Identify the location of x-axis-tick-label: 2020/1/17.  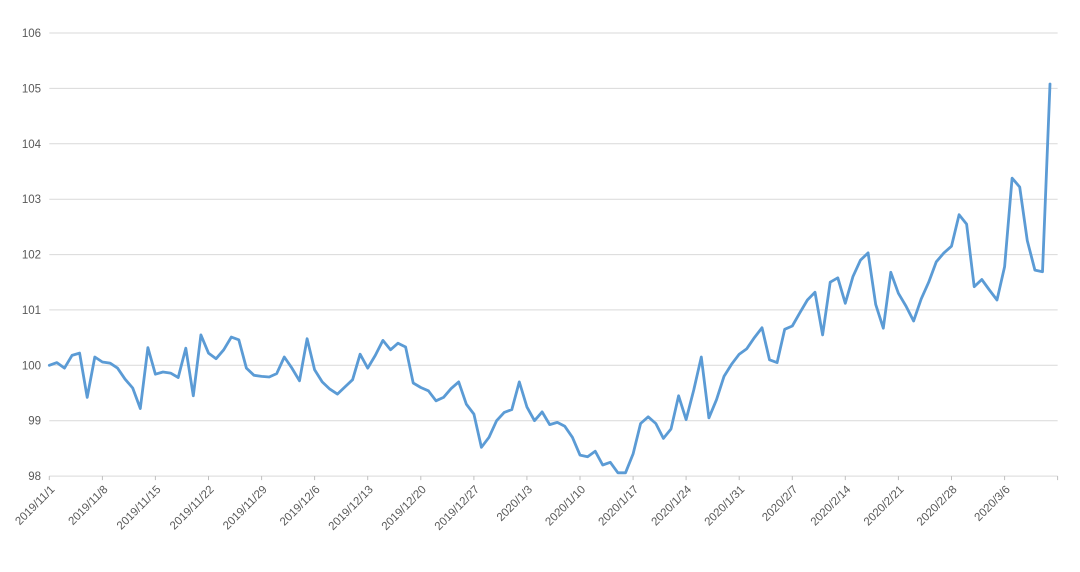
(619, 506).